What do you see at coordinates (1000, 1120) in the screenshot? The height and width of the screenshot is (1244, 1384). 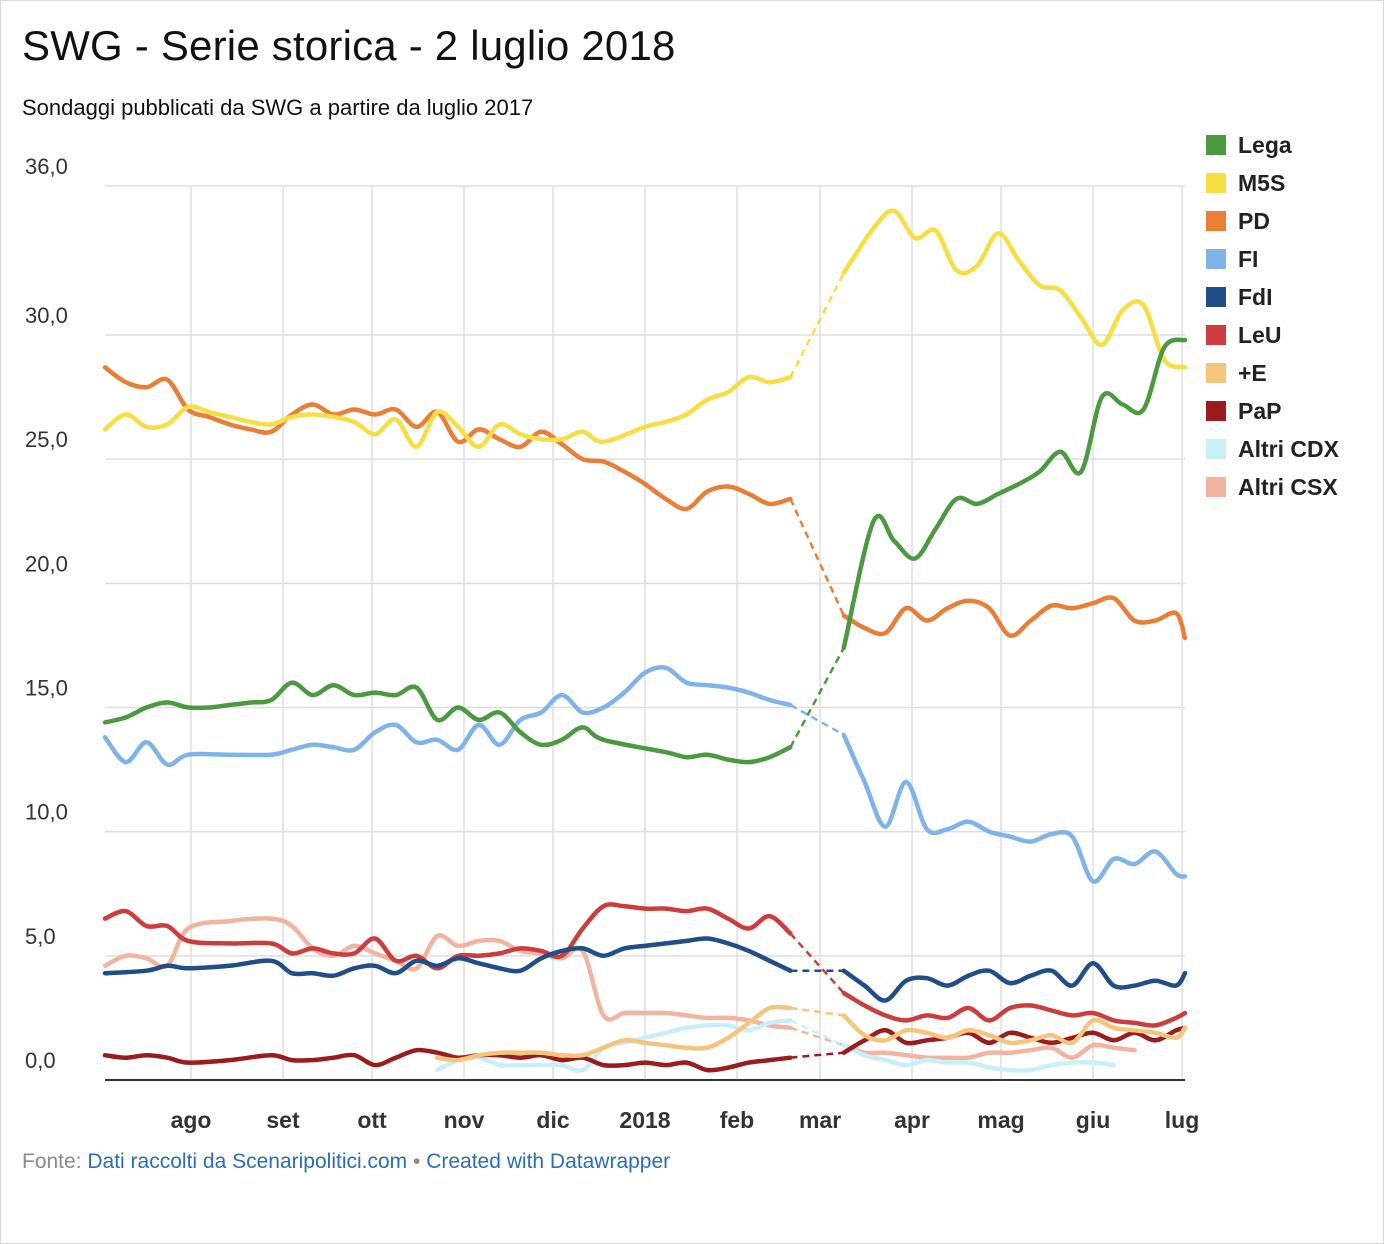 I see `x-tick-label: mag` at bounding box center [1000, 1120].